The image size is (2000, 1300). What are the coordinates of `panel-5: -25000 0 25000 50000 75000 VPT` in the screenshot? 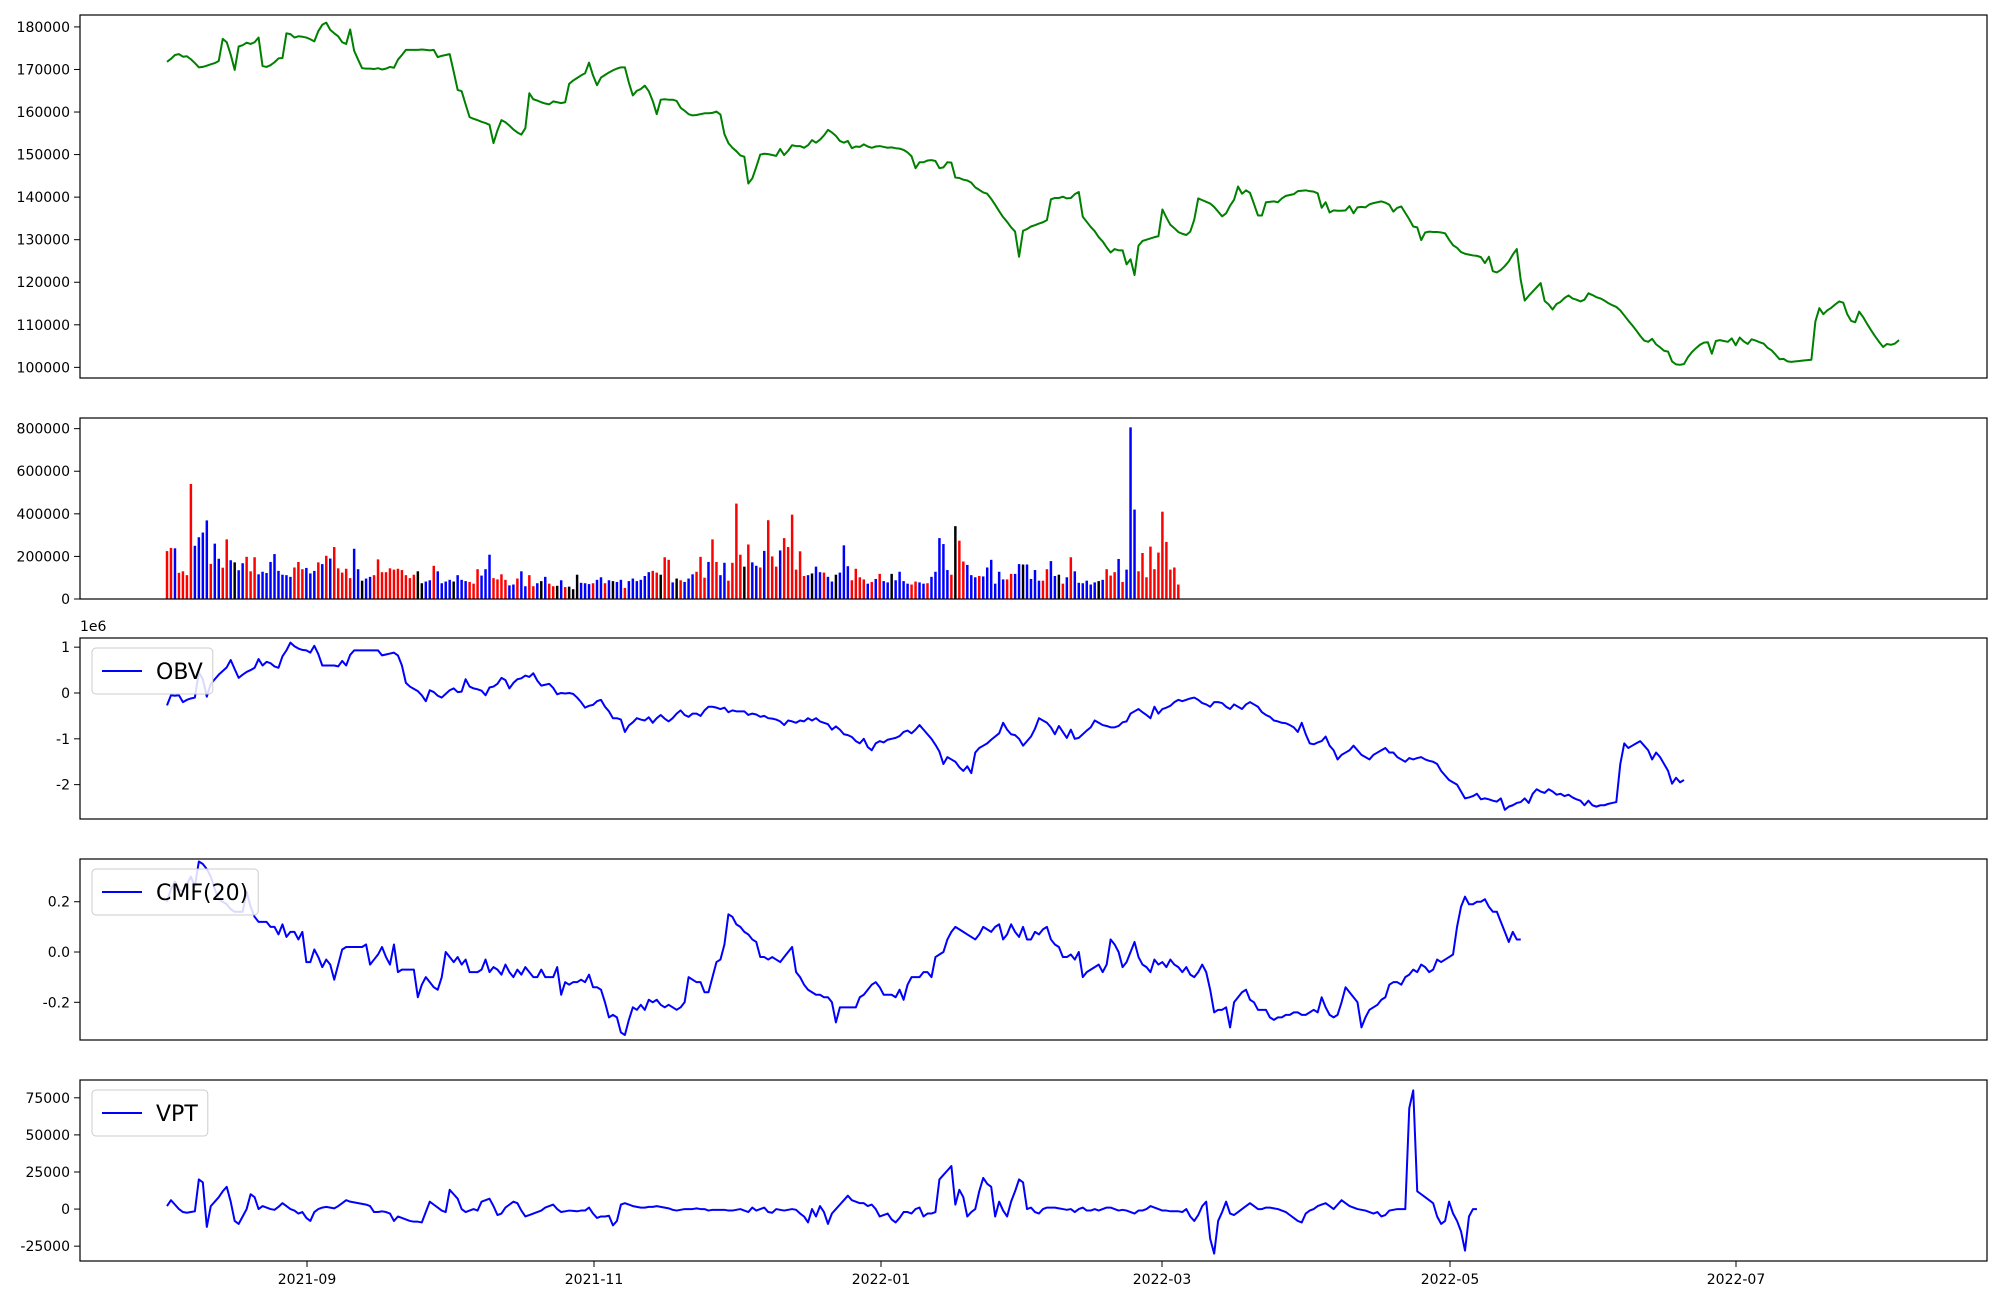 It's located at (1004, 1170).